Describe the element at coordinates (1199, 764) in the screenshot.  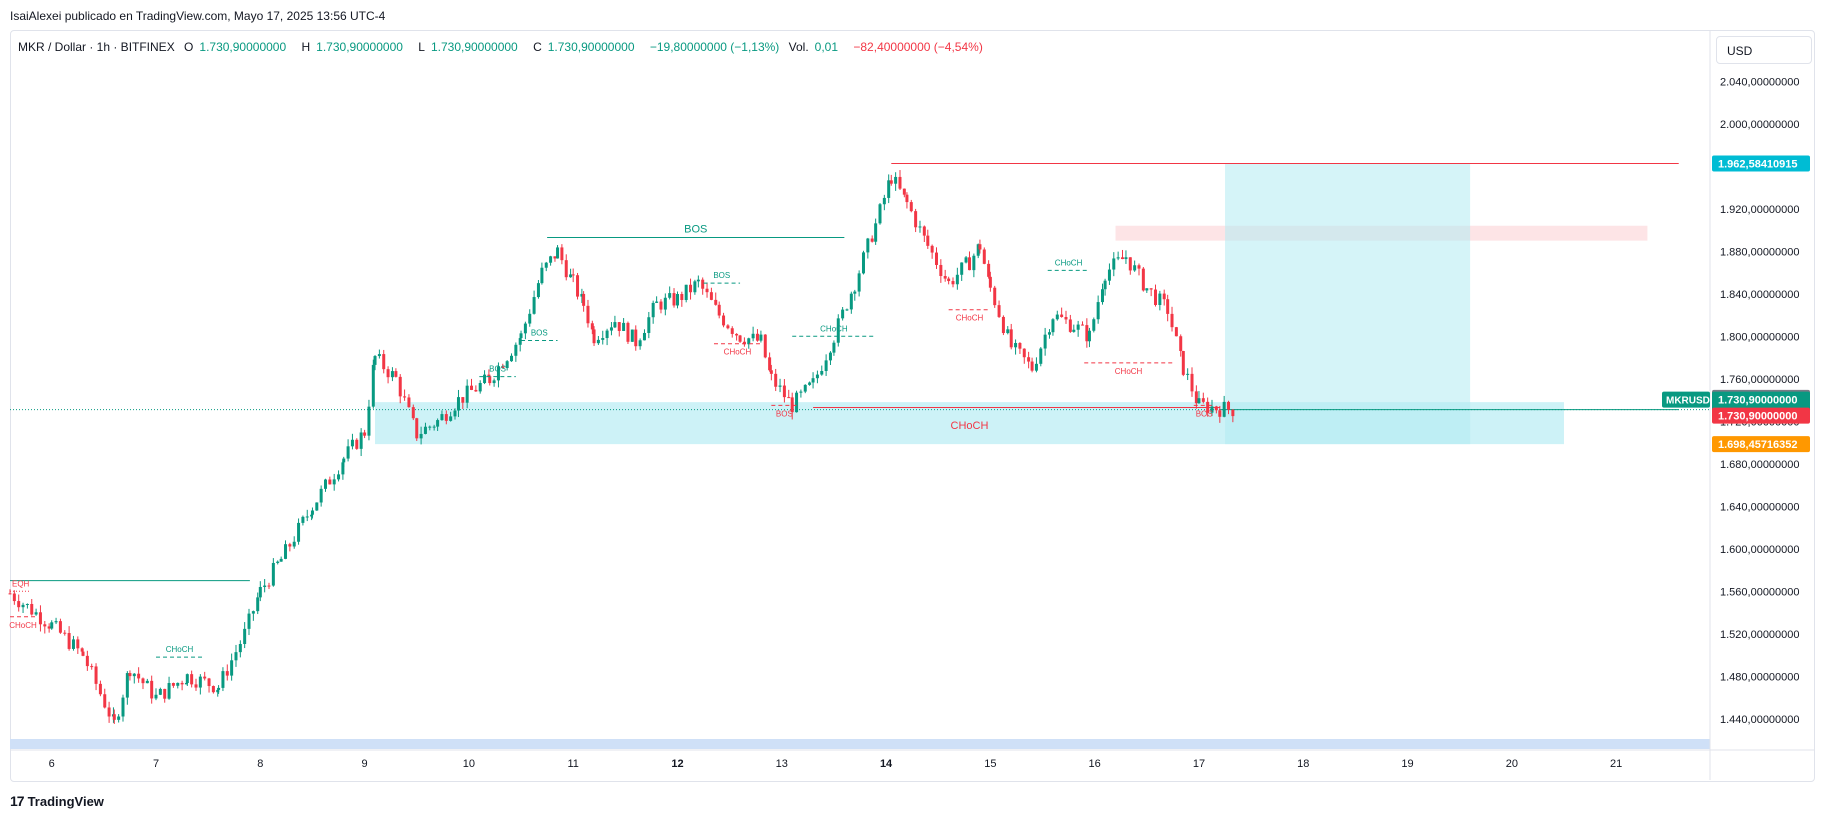
I see `time-axis-tick: 17` at that location.